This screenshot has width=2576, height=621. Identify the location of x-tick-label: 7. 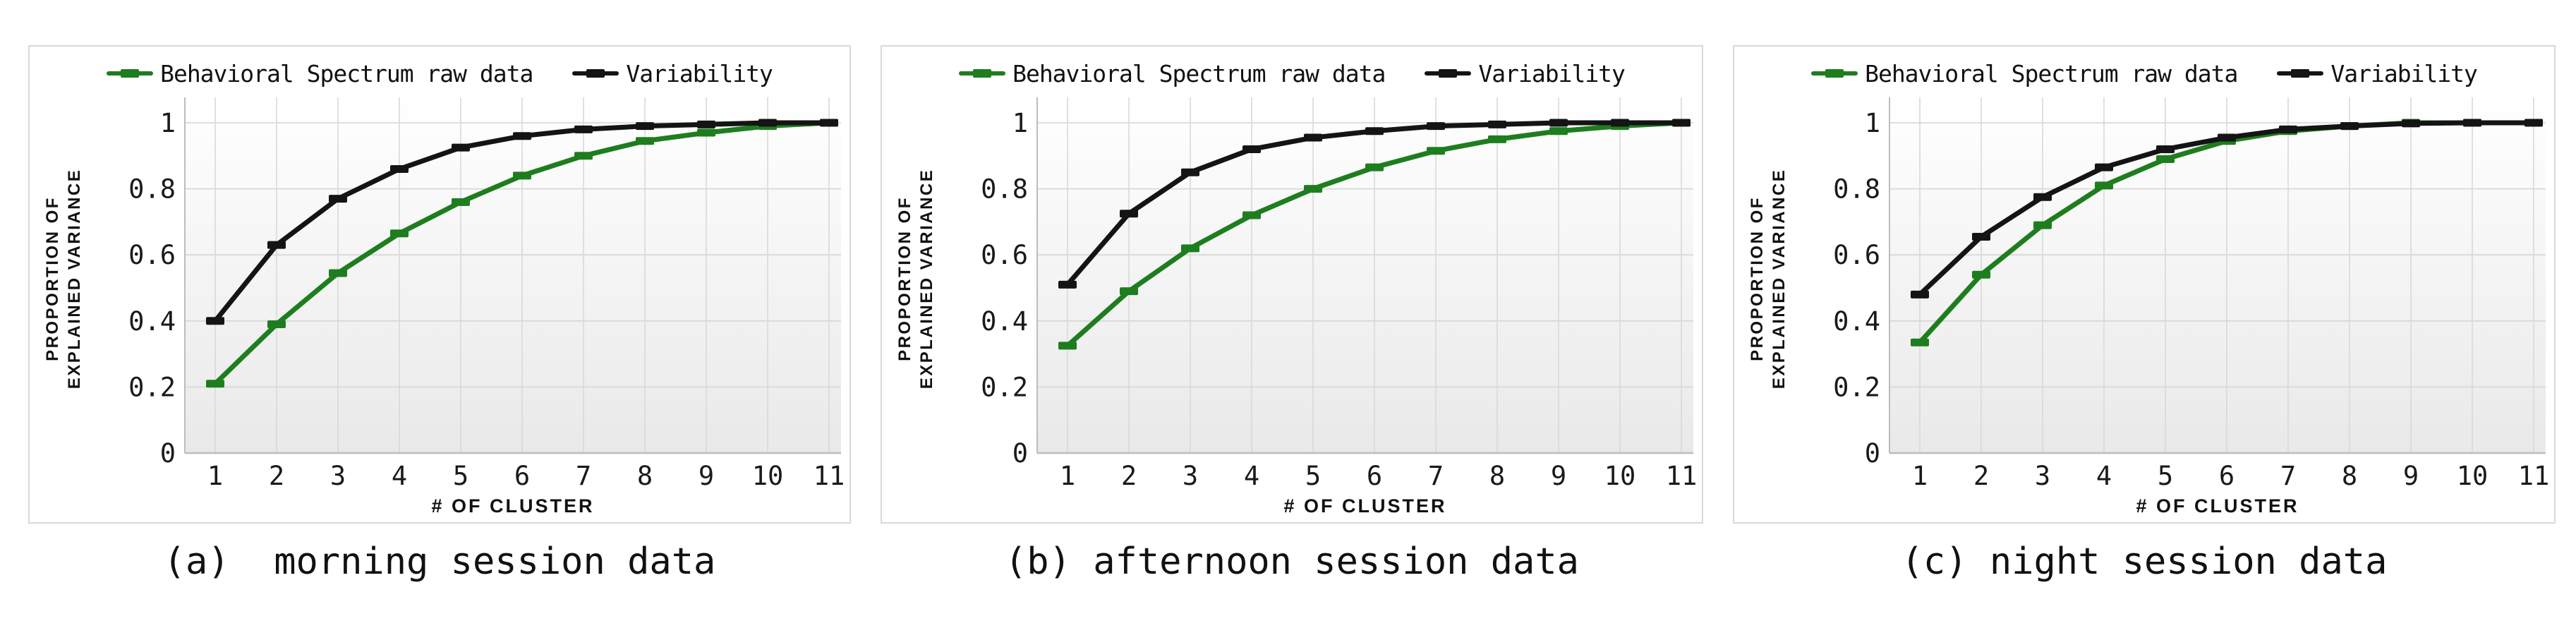
(2288, 476).